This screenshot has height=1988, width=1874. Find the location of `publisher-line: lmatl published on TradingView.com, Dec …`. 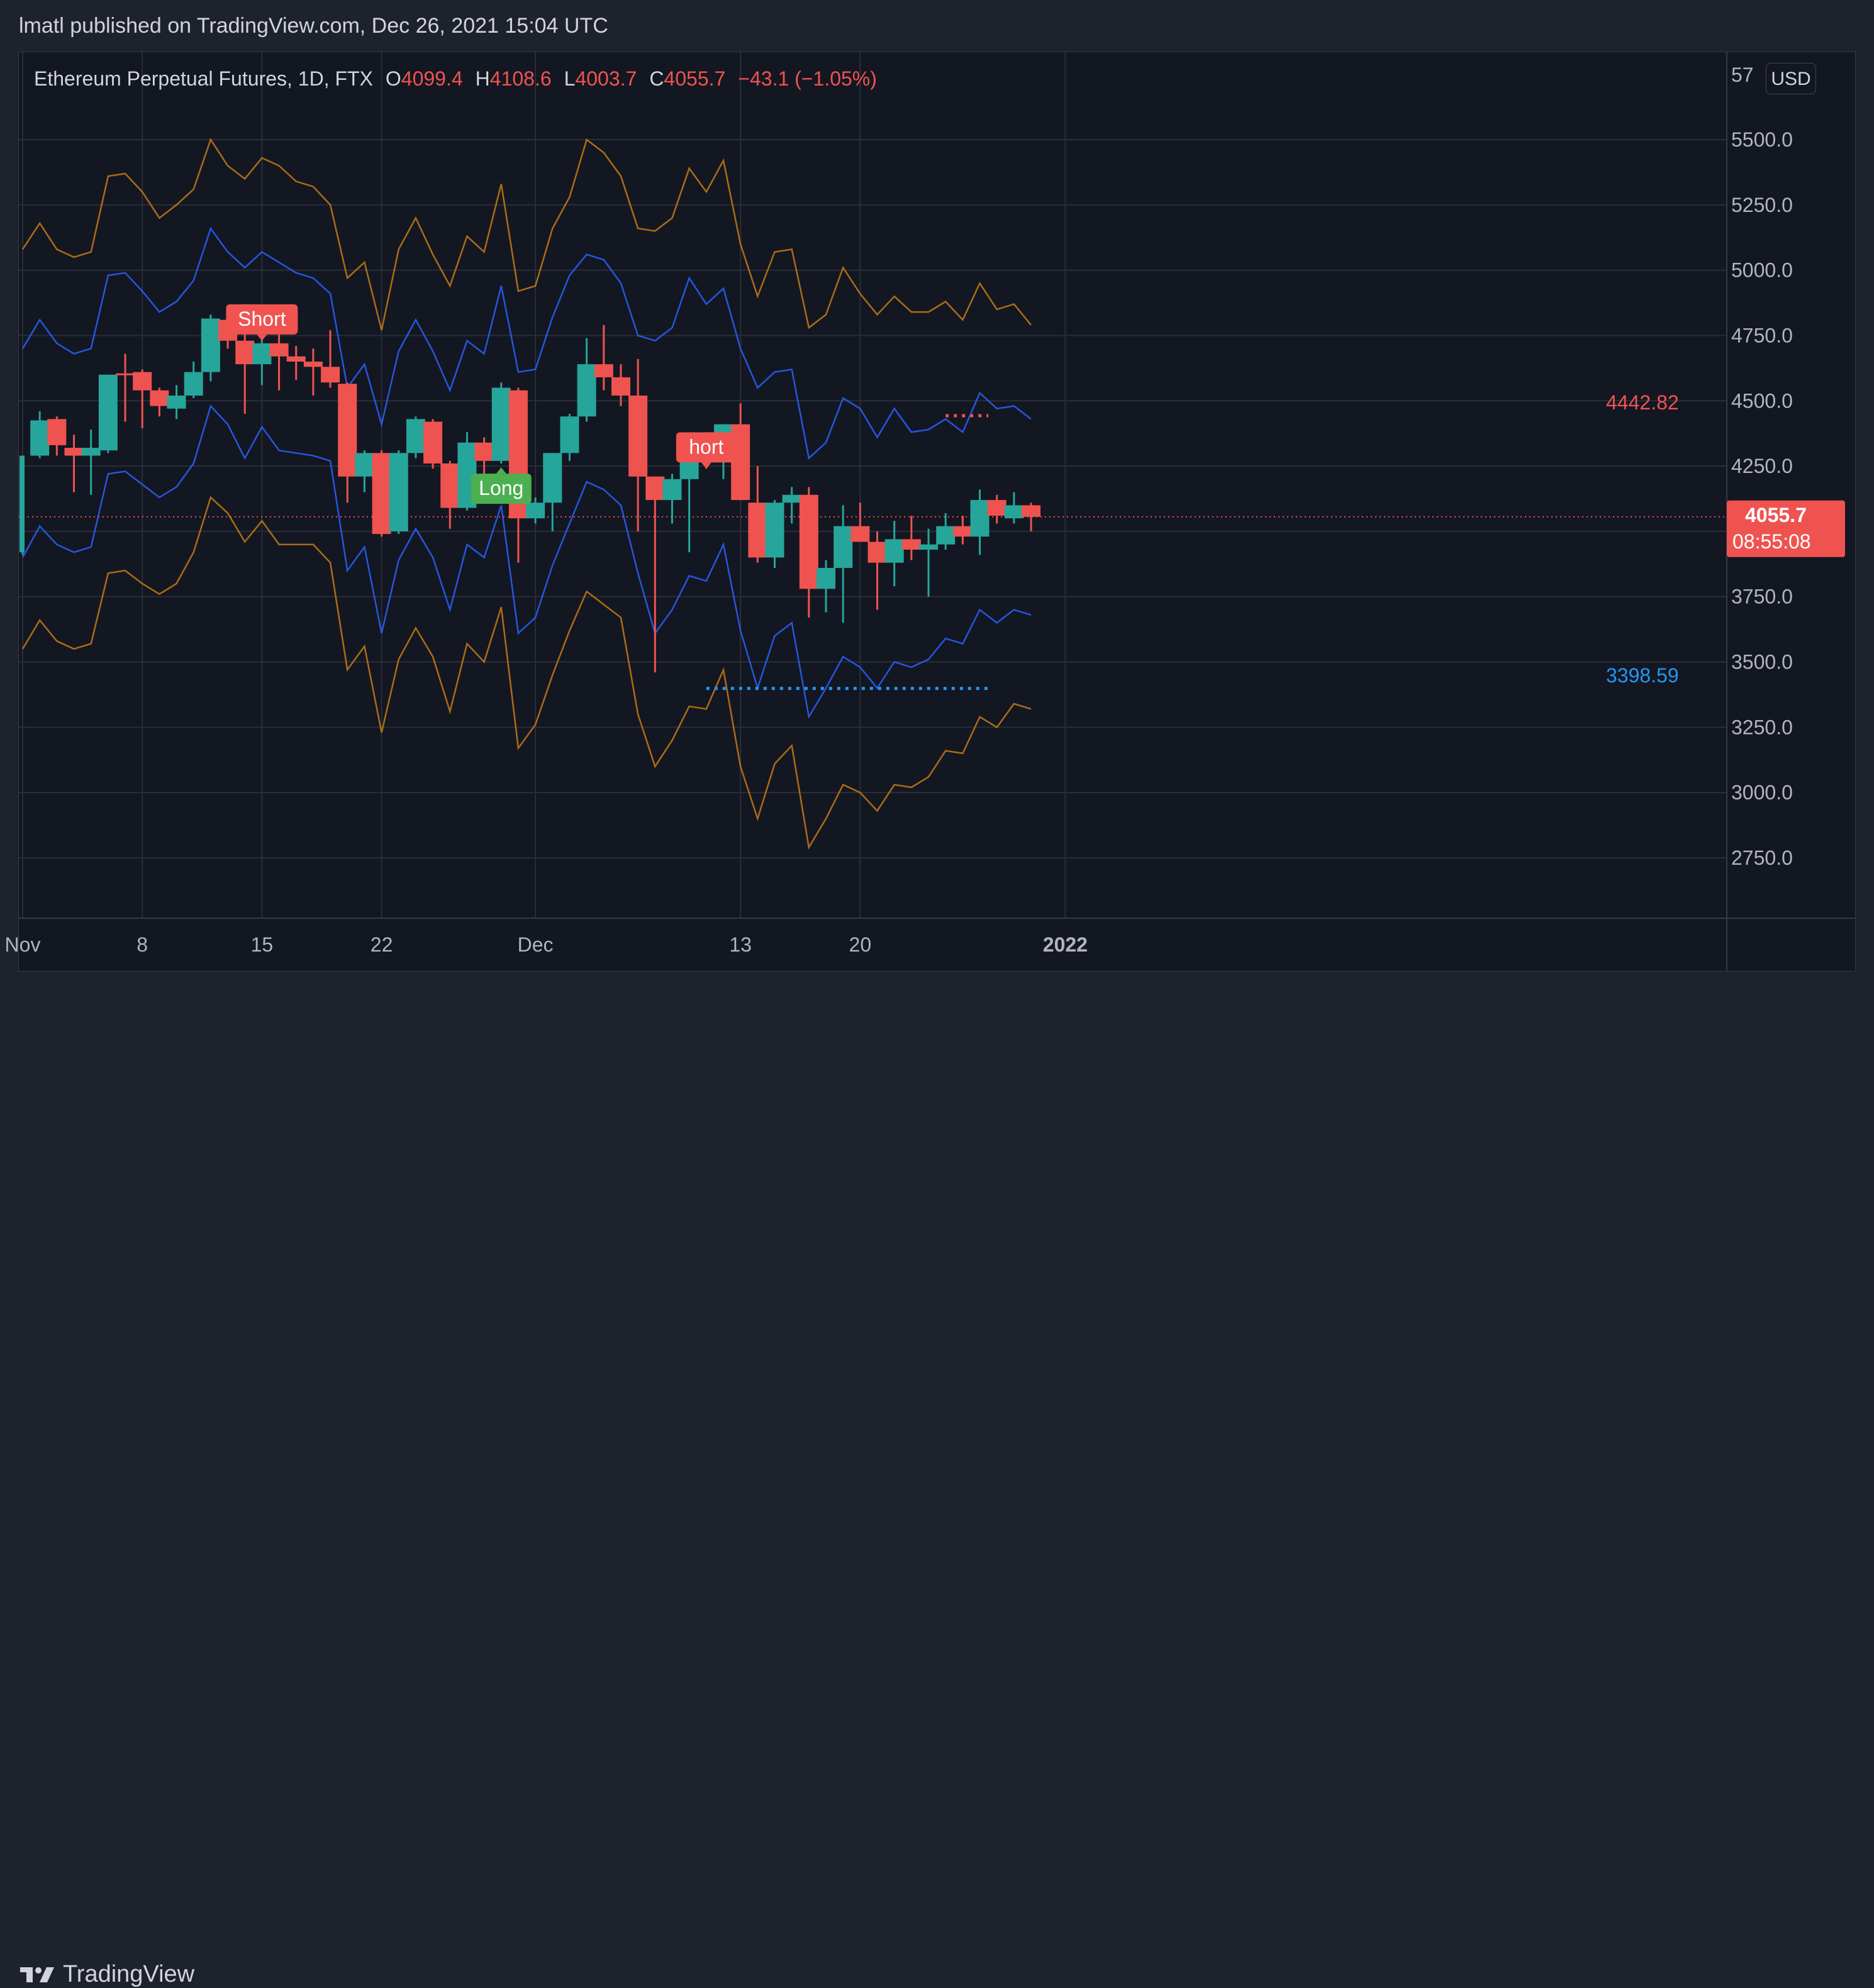

publisher-line: lmatl published on TradingView.com, Dec … is located at coordinates (313, 26).